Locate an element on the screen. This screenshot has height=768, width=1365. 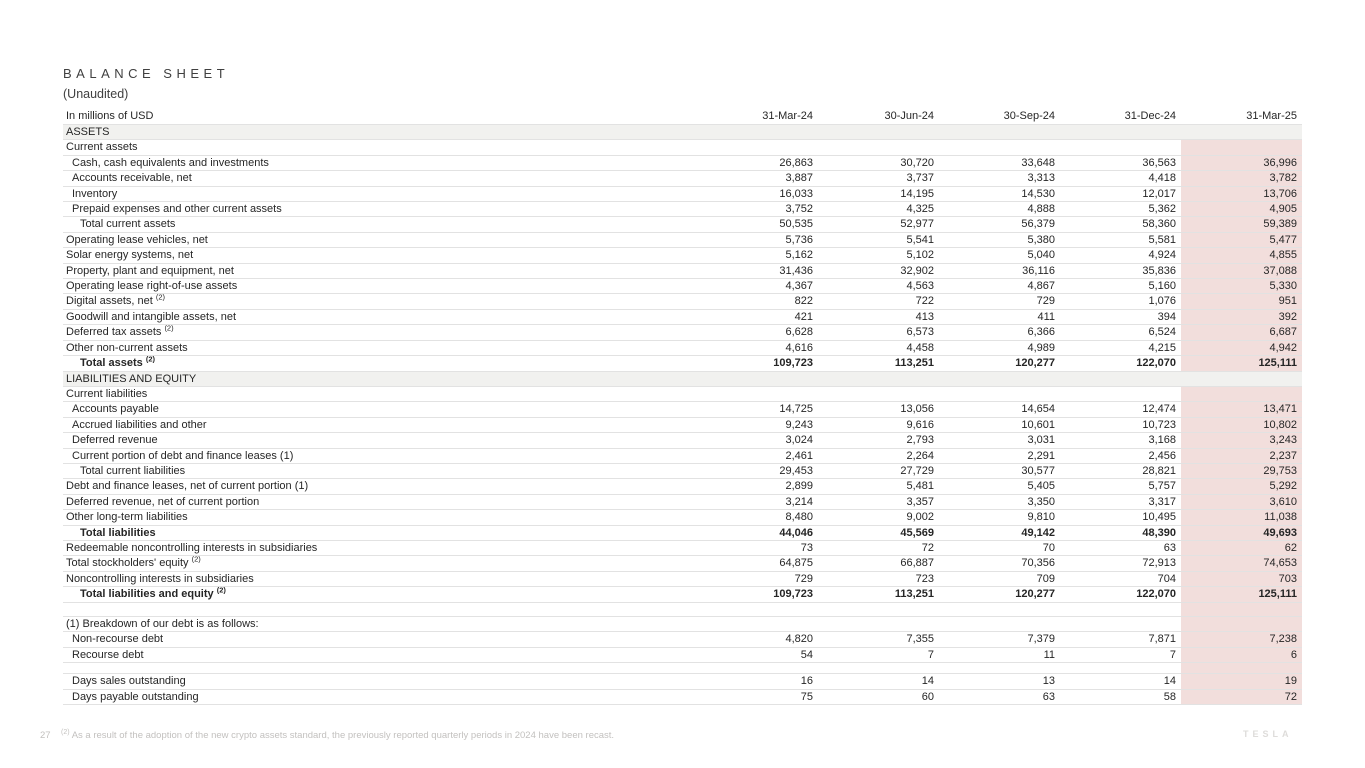
row-label: Digital assets, net (2) is located at coordinates (380, 301).